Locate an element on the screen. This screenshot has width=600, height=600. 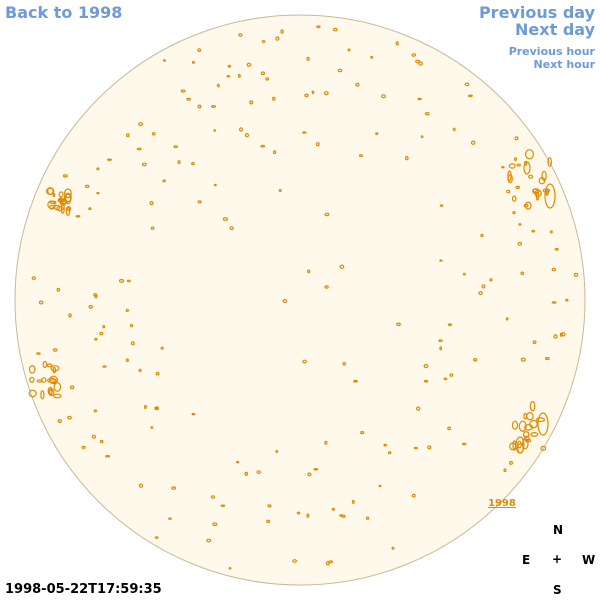
next-day-link: Next day is located at coordinates (555, 29).